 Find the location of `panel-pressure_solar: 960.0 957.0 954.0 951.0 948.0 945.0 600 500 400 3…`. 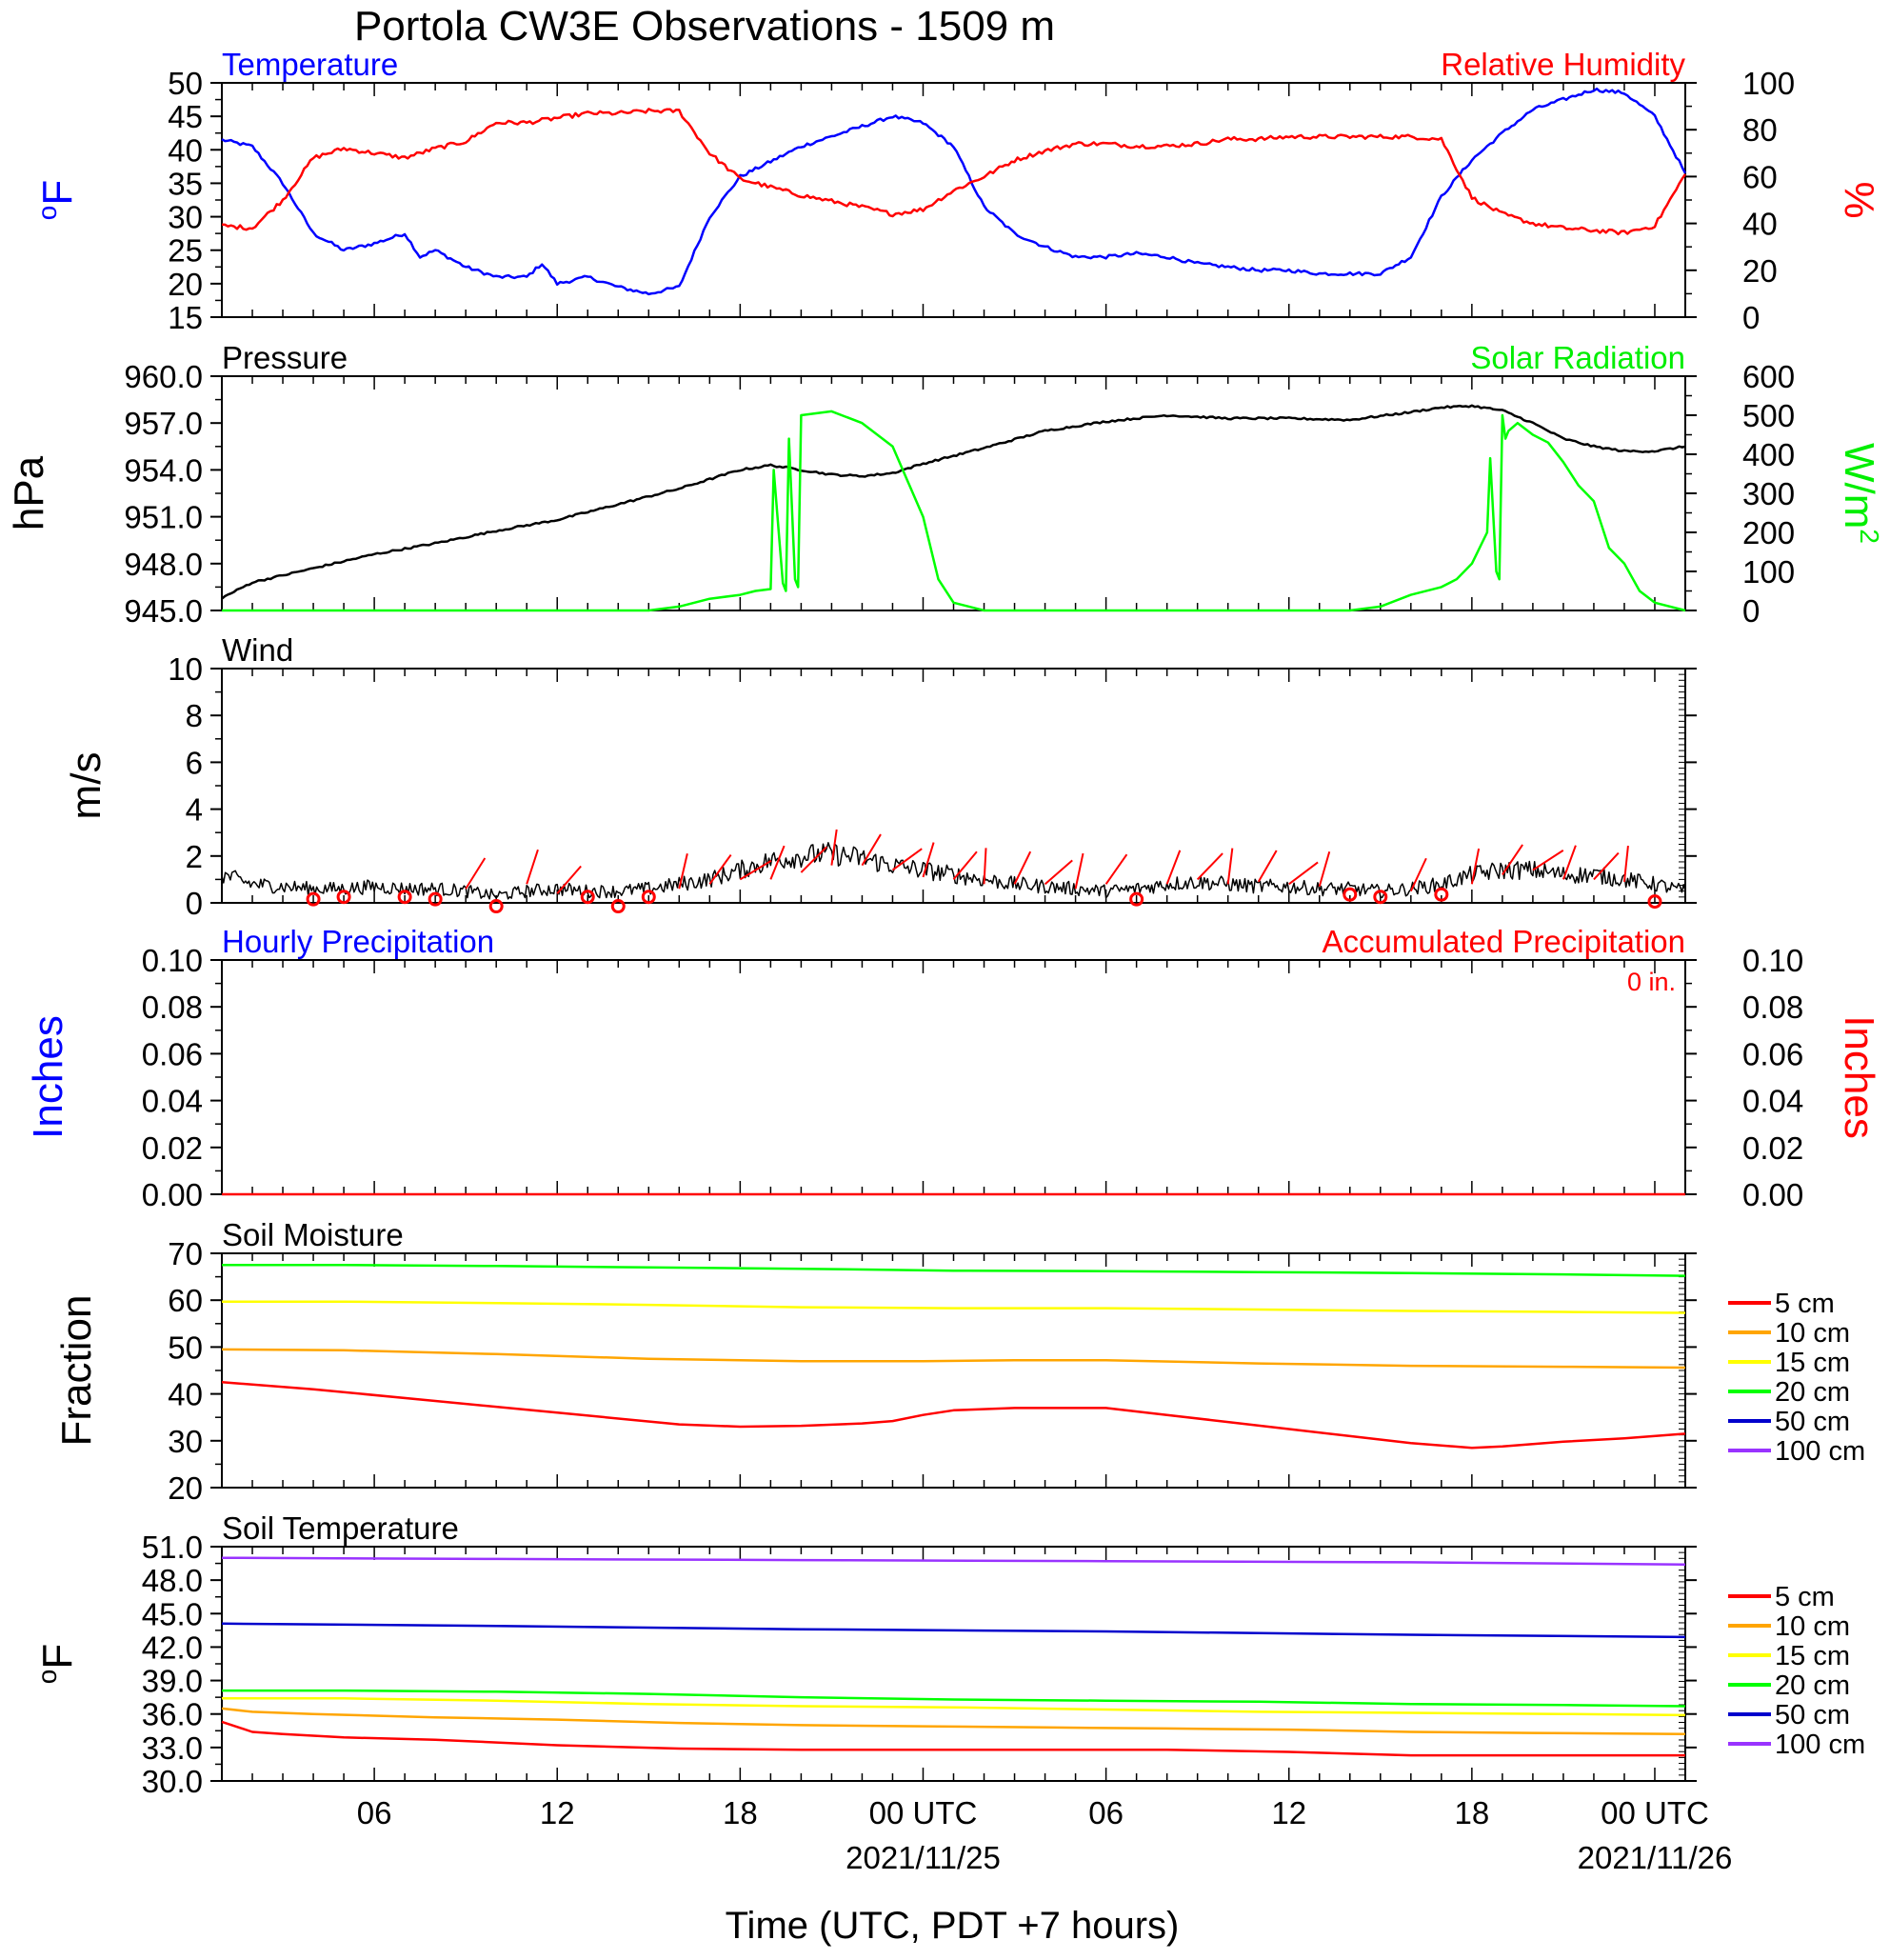

panel-pressure_solar: 960.0 957.0 954.0 951.0 948.0 945.0 600 500 400 3… is located at coordinates (945, 484).